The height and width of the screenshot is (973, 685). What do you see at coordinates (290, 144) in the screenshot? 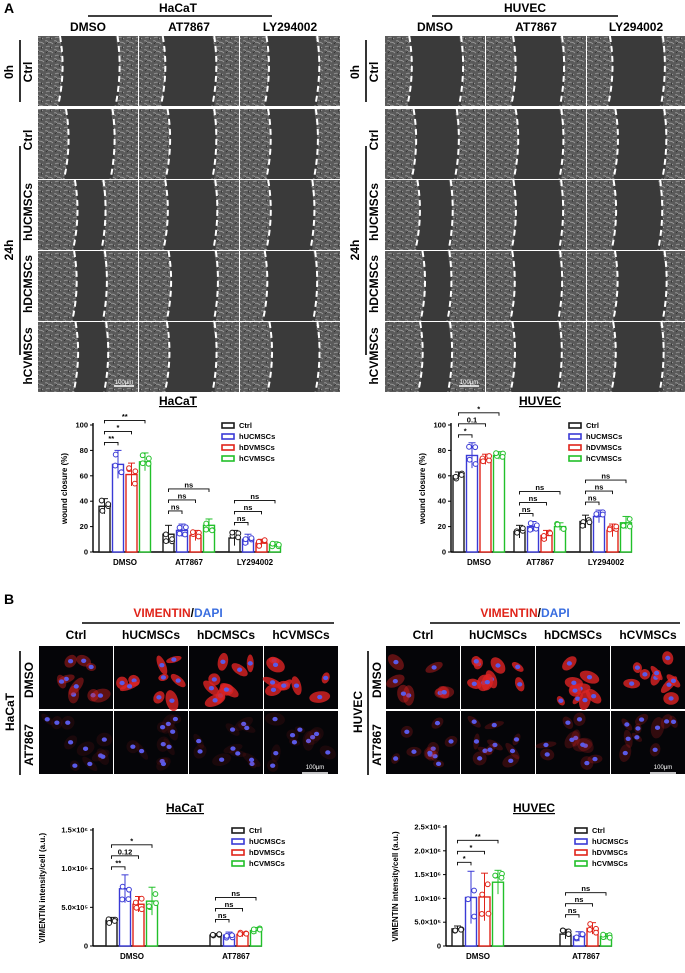
I see `haCaT-wound-micrograph` at bounding box center [290, 144].